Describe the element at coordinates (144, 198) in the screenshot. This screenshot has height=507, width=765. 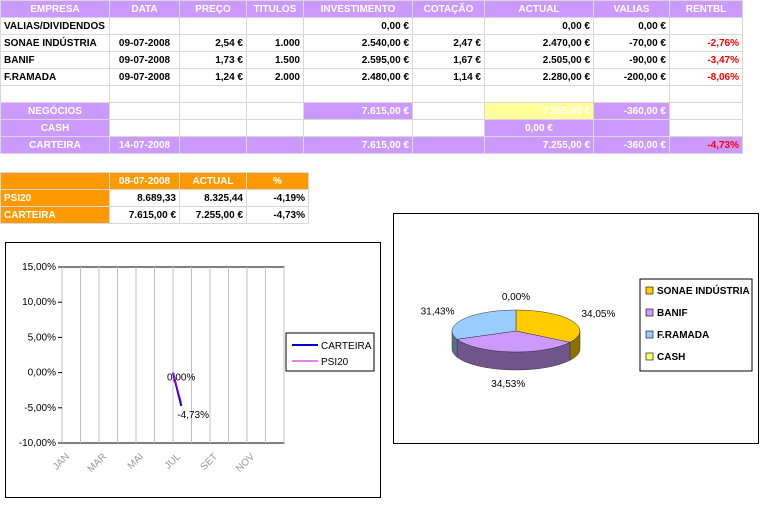
I see `cell-start: 8.689,33` at that location.